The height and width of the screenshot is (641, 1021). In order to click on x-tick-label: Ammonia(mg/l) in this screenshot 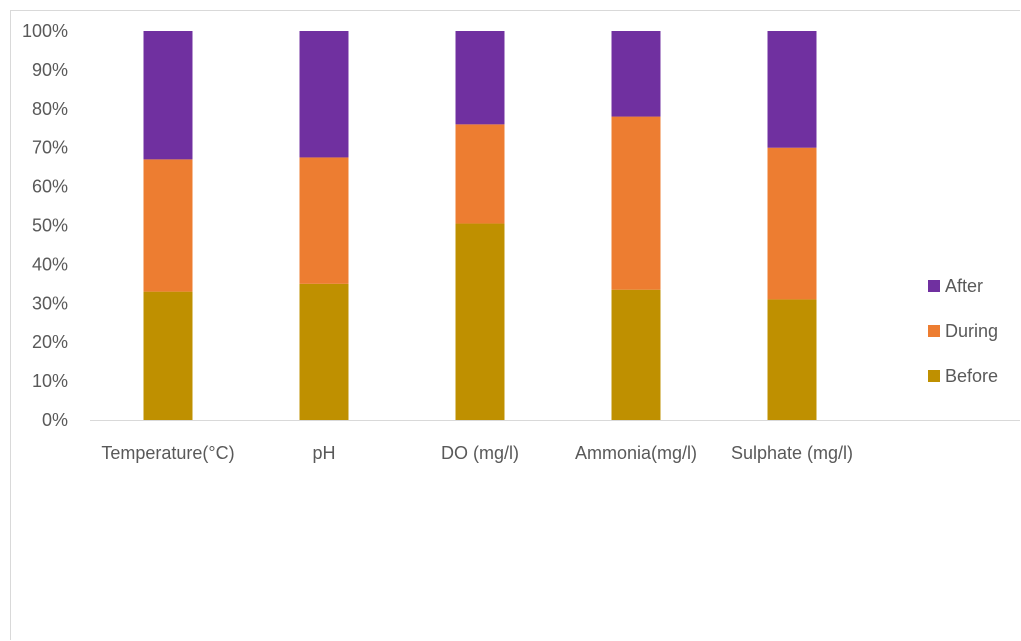, I will do `click(636, 453)`.